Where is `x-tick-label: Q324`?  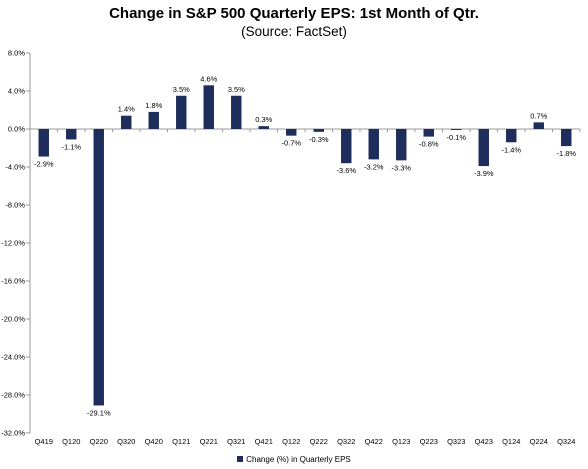 x-tick-label: Q324 is located at coordinates (566, 441).